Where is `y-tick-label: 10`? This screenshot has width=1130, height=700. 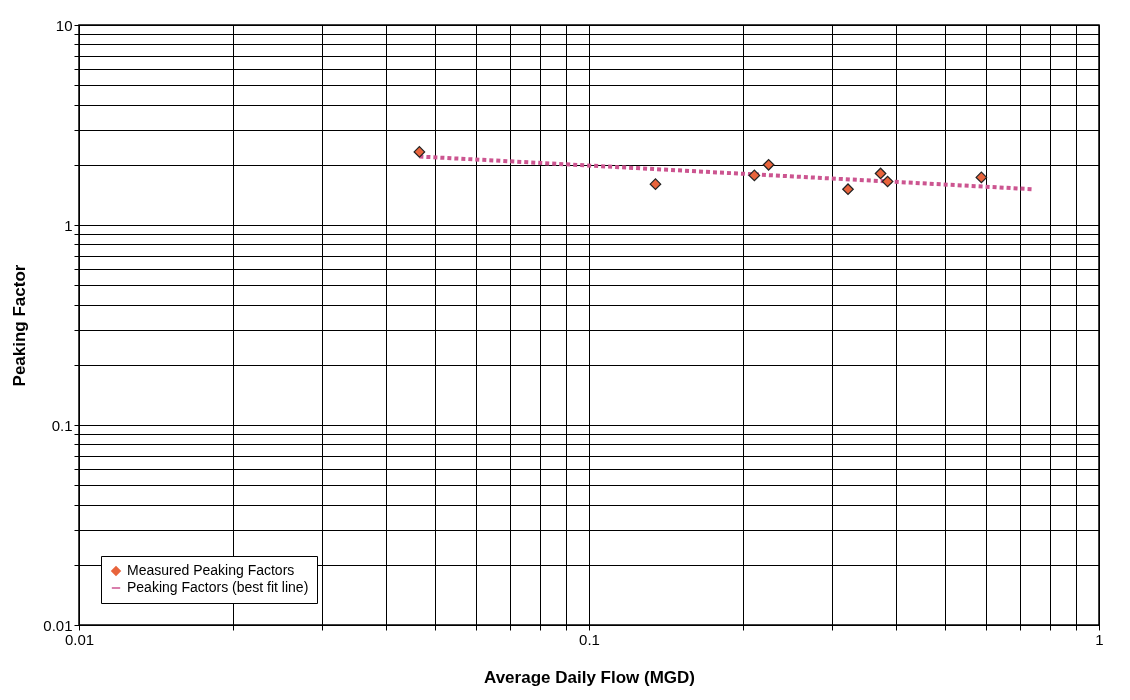 y-tick-label: 10 is located at coordinates (64, 25).